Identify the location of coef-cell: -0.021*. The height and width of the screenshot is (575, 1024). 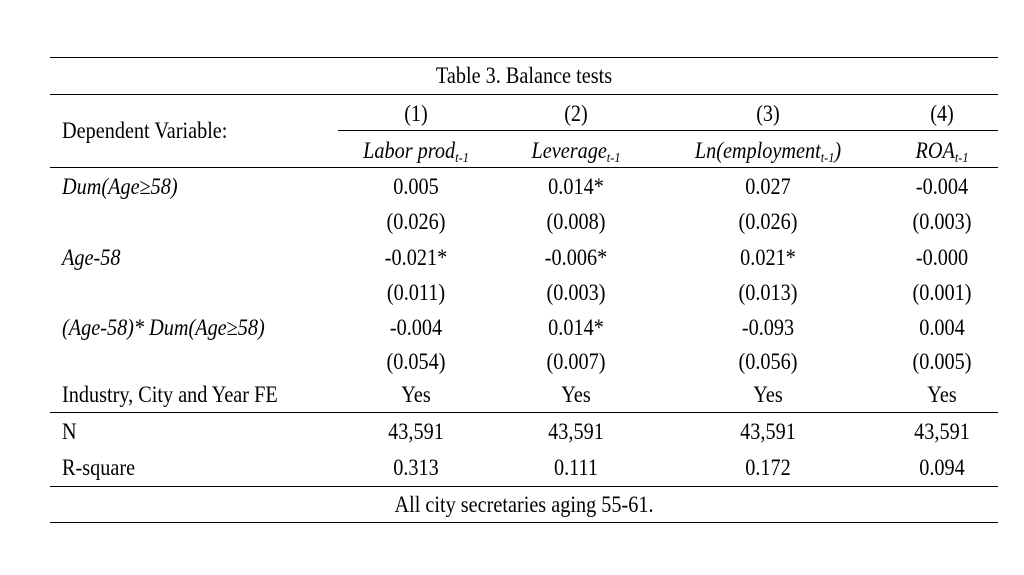
(416, 257).